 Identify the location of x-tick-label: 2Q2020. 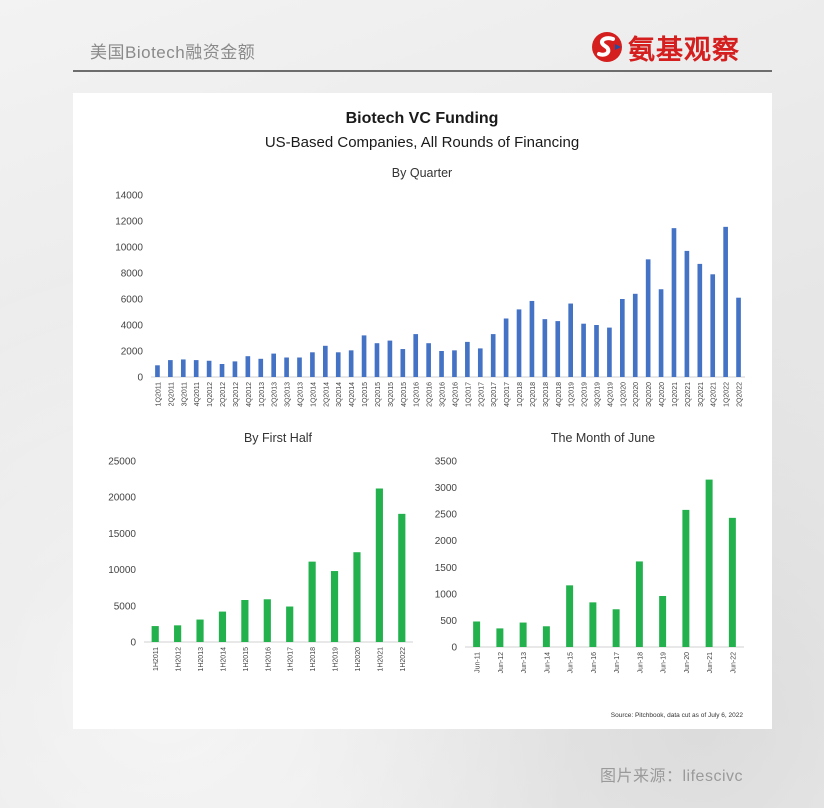
(636, 394).